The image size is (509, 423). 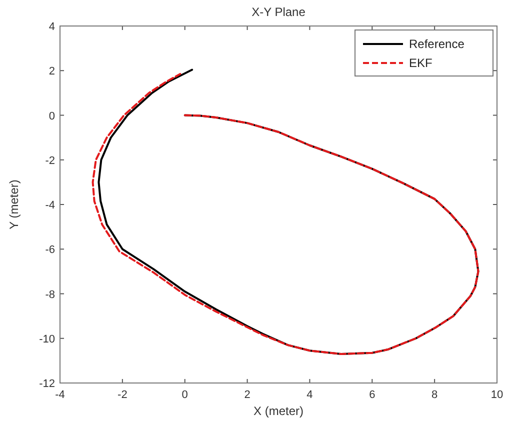 What do you see at coordinates (47, 384) in the screenshot?
I see `y-tick-label: -12` at bounding box center [47, 384].